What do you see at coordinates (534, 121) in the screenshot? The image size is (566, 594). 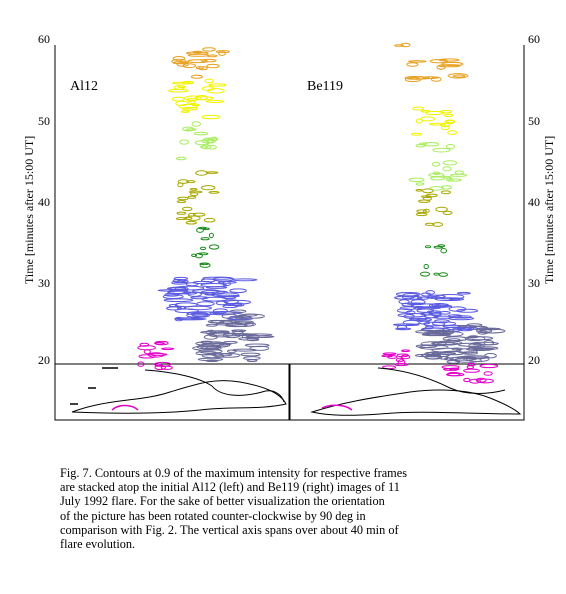 I see `right-tick-50: 50` at bounding box center [534, 121].